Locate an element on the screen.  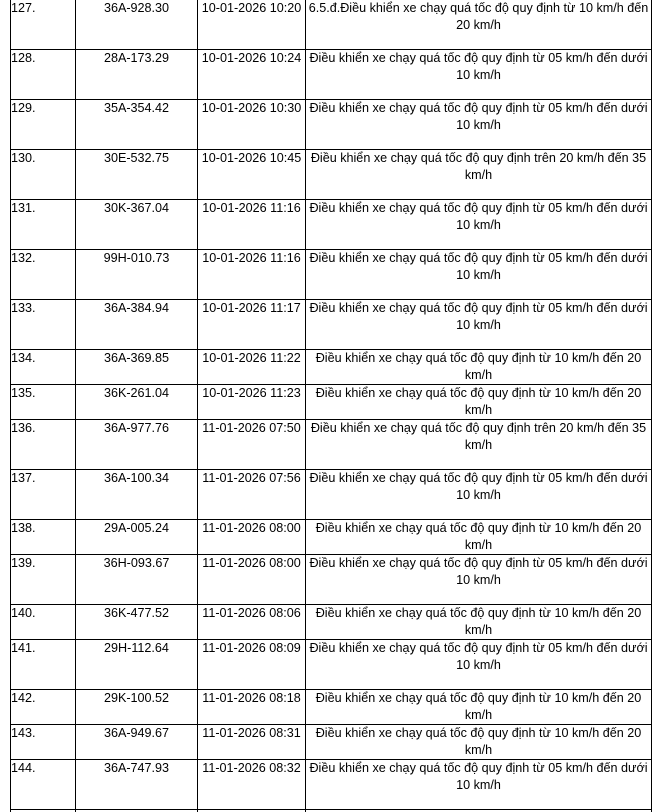
cell-plate-number: 30K-367.04 is located at coordinates (136, 224).